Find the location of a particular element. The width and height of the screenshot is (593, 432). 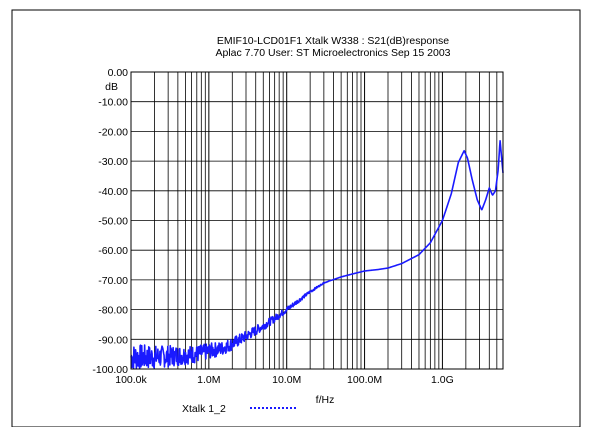

legend-label: Xtalk 1_2 is located at coordinates (204, 409).